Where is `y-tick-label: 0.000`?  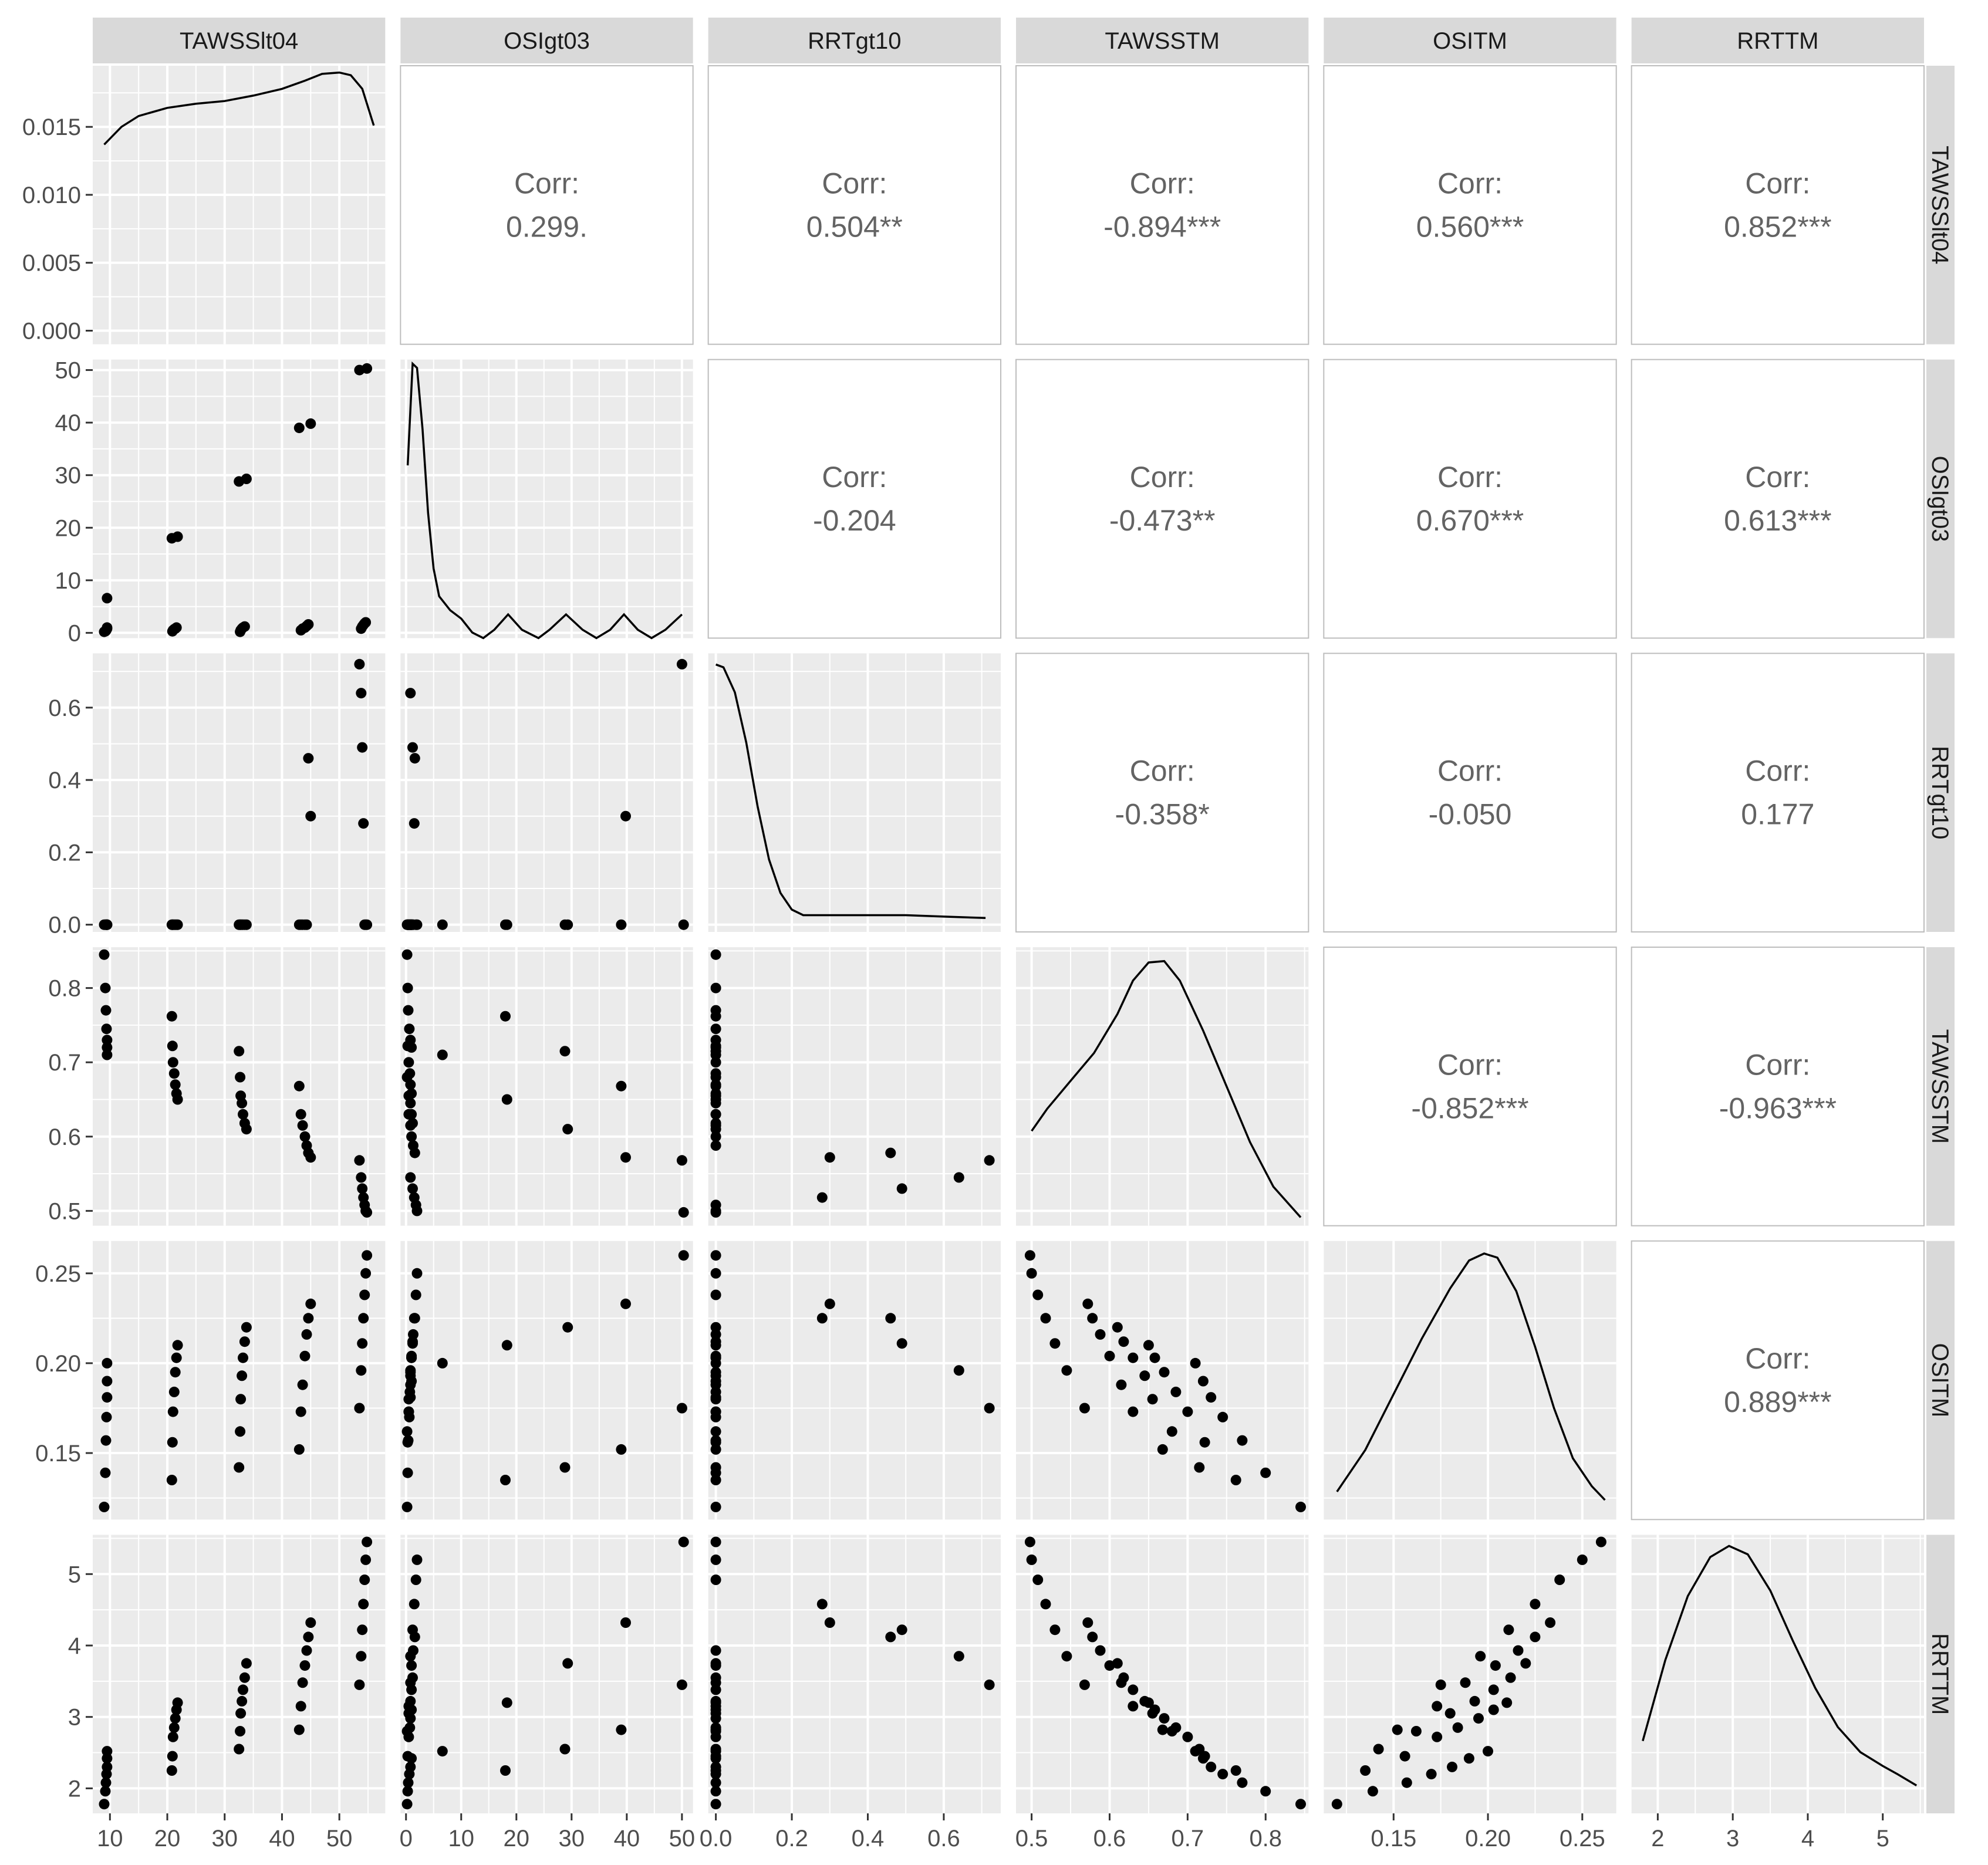 y-tick-label: 0.000 is located at coordinates (52, 331).